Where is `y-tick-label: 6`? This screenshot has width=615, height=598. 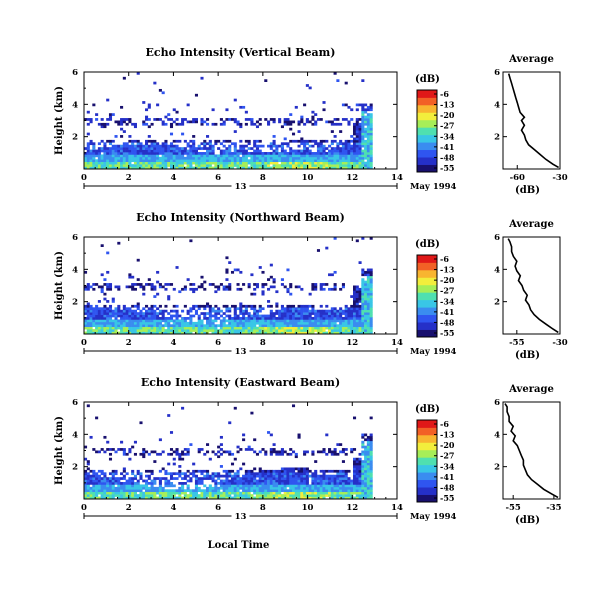
y-tick-label: 6 is located at coordinates (75, 238).